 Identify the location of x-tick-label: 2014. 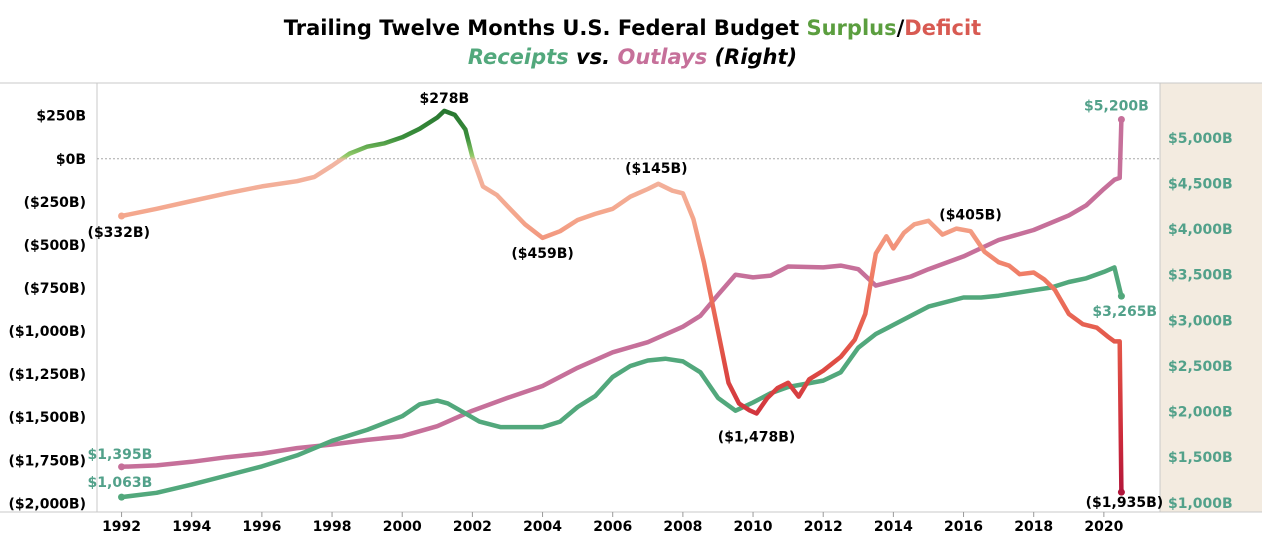
(893, 527).